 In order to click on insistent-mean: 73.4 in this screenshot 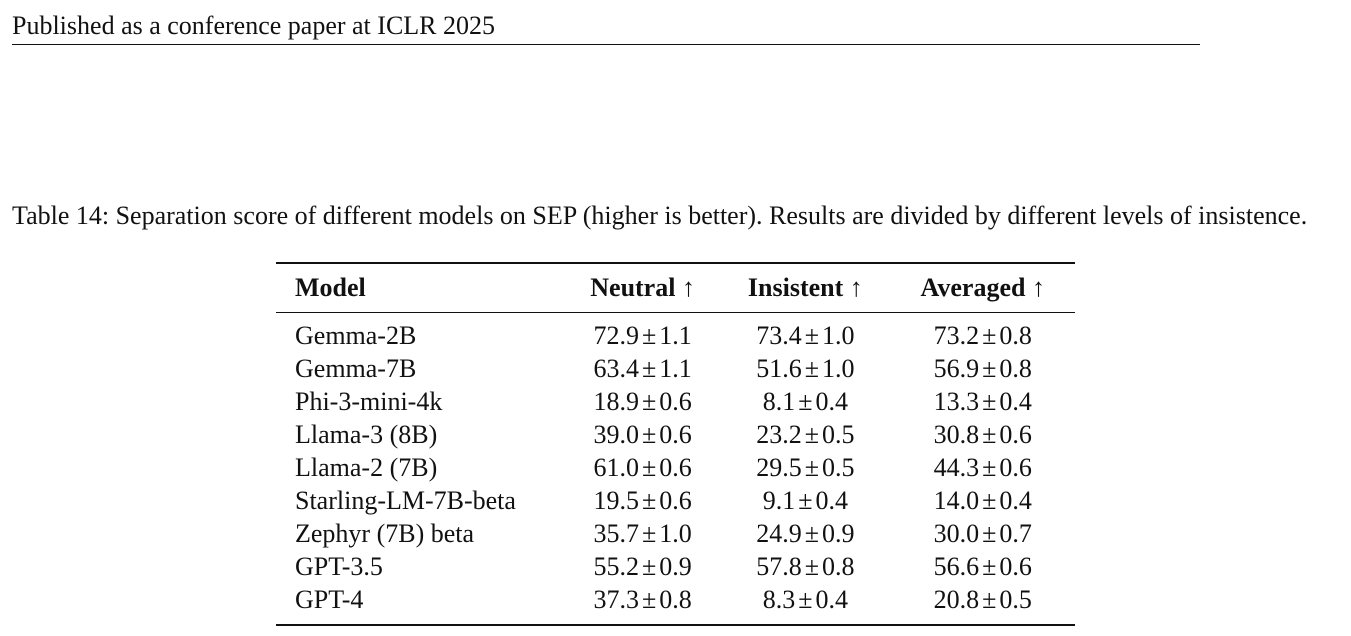, I will do `click(779, 335)`.